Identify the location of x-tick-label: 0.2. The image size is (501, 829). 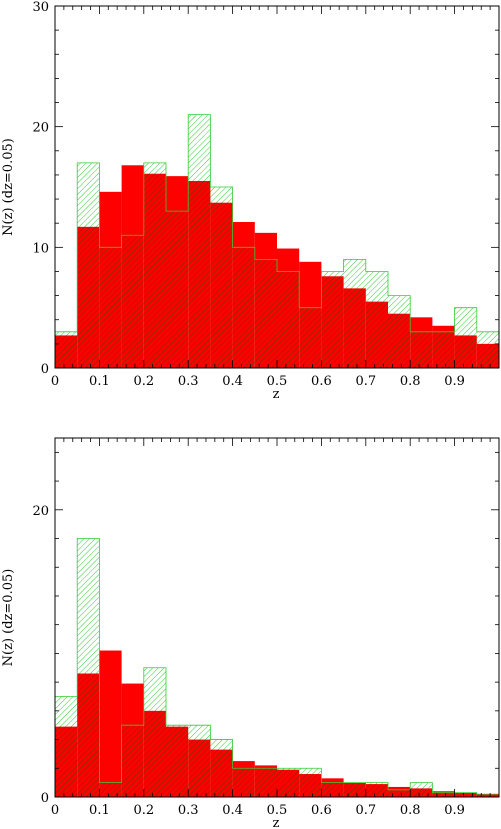
(143, 810).